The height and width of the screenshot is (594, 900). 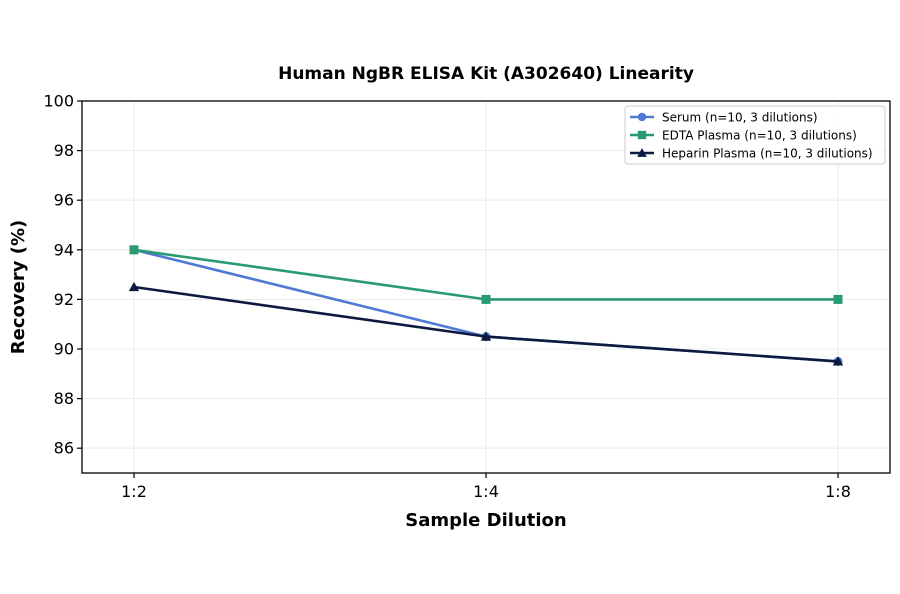 What do you see at coordinates (759, 136) in the screenshot?
I see `legend-label: EDTA Plasma (n=10, 3 dilutions)` at bounding box center [759, 136].